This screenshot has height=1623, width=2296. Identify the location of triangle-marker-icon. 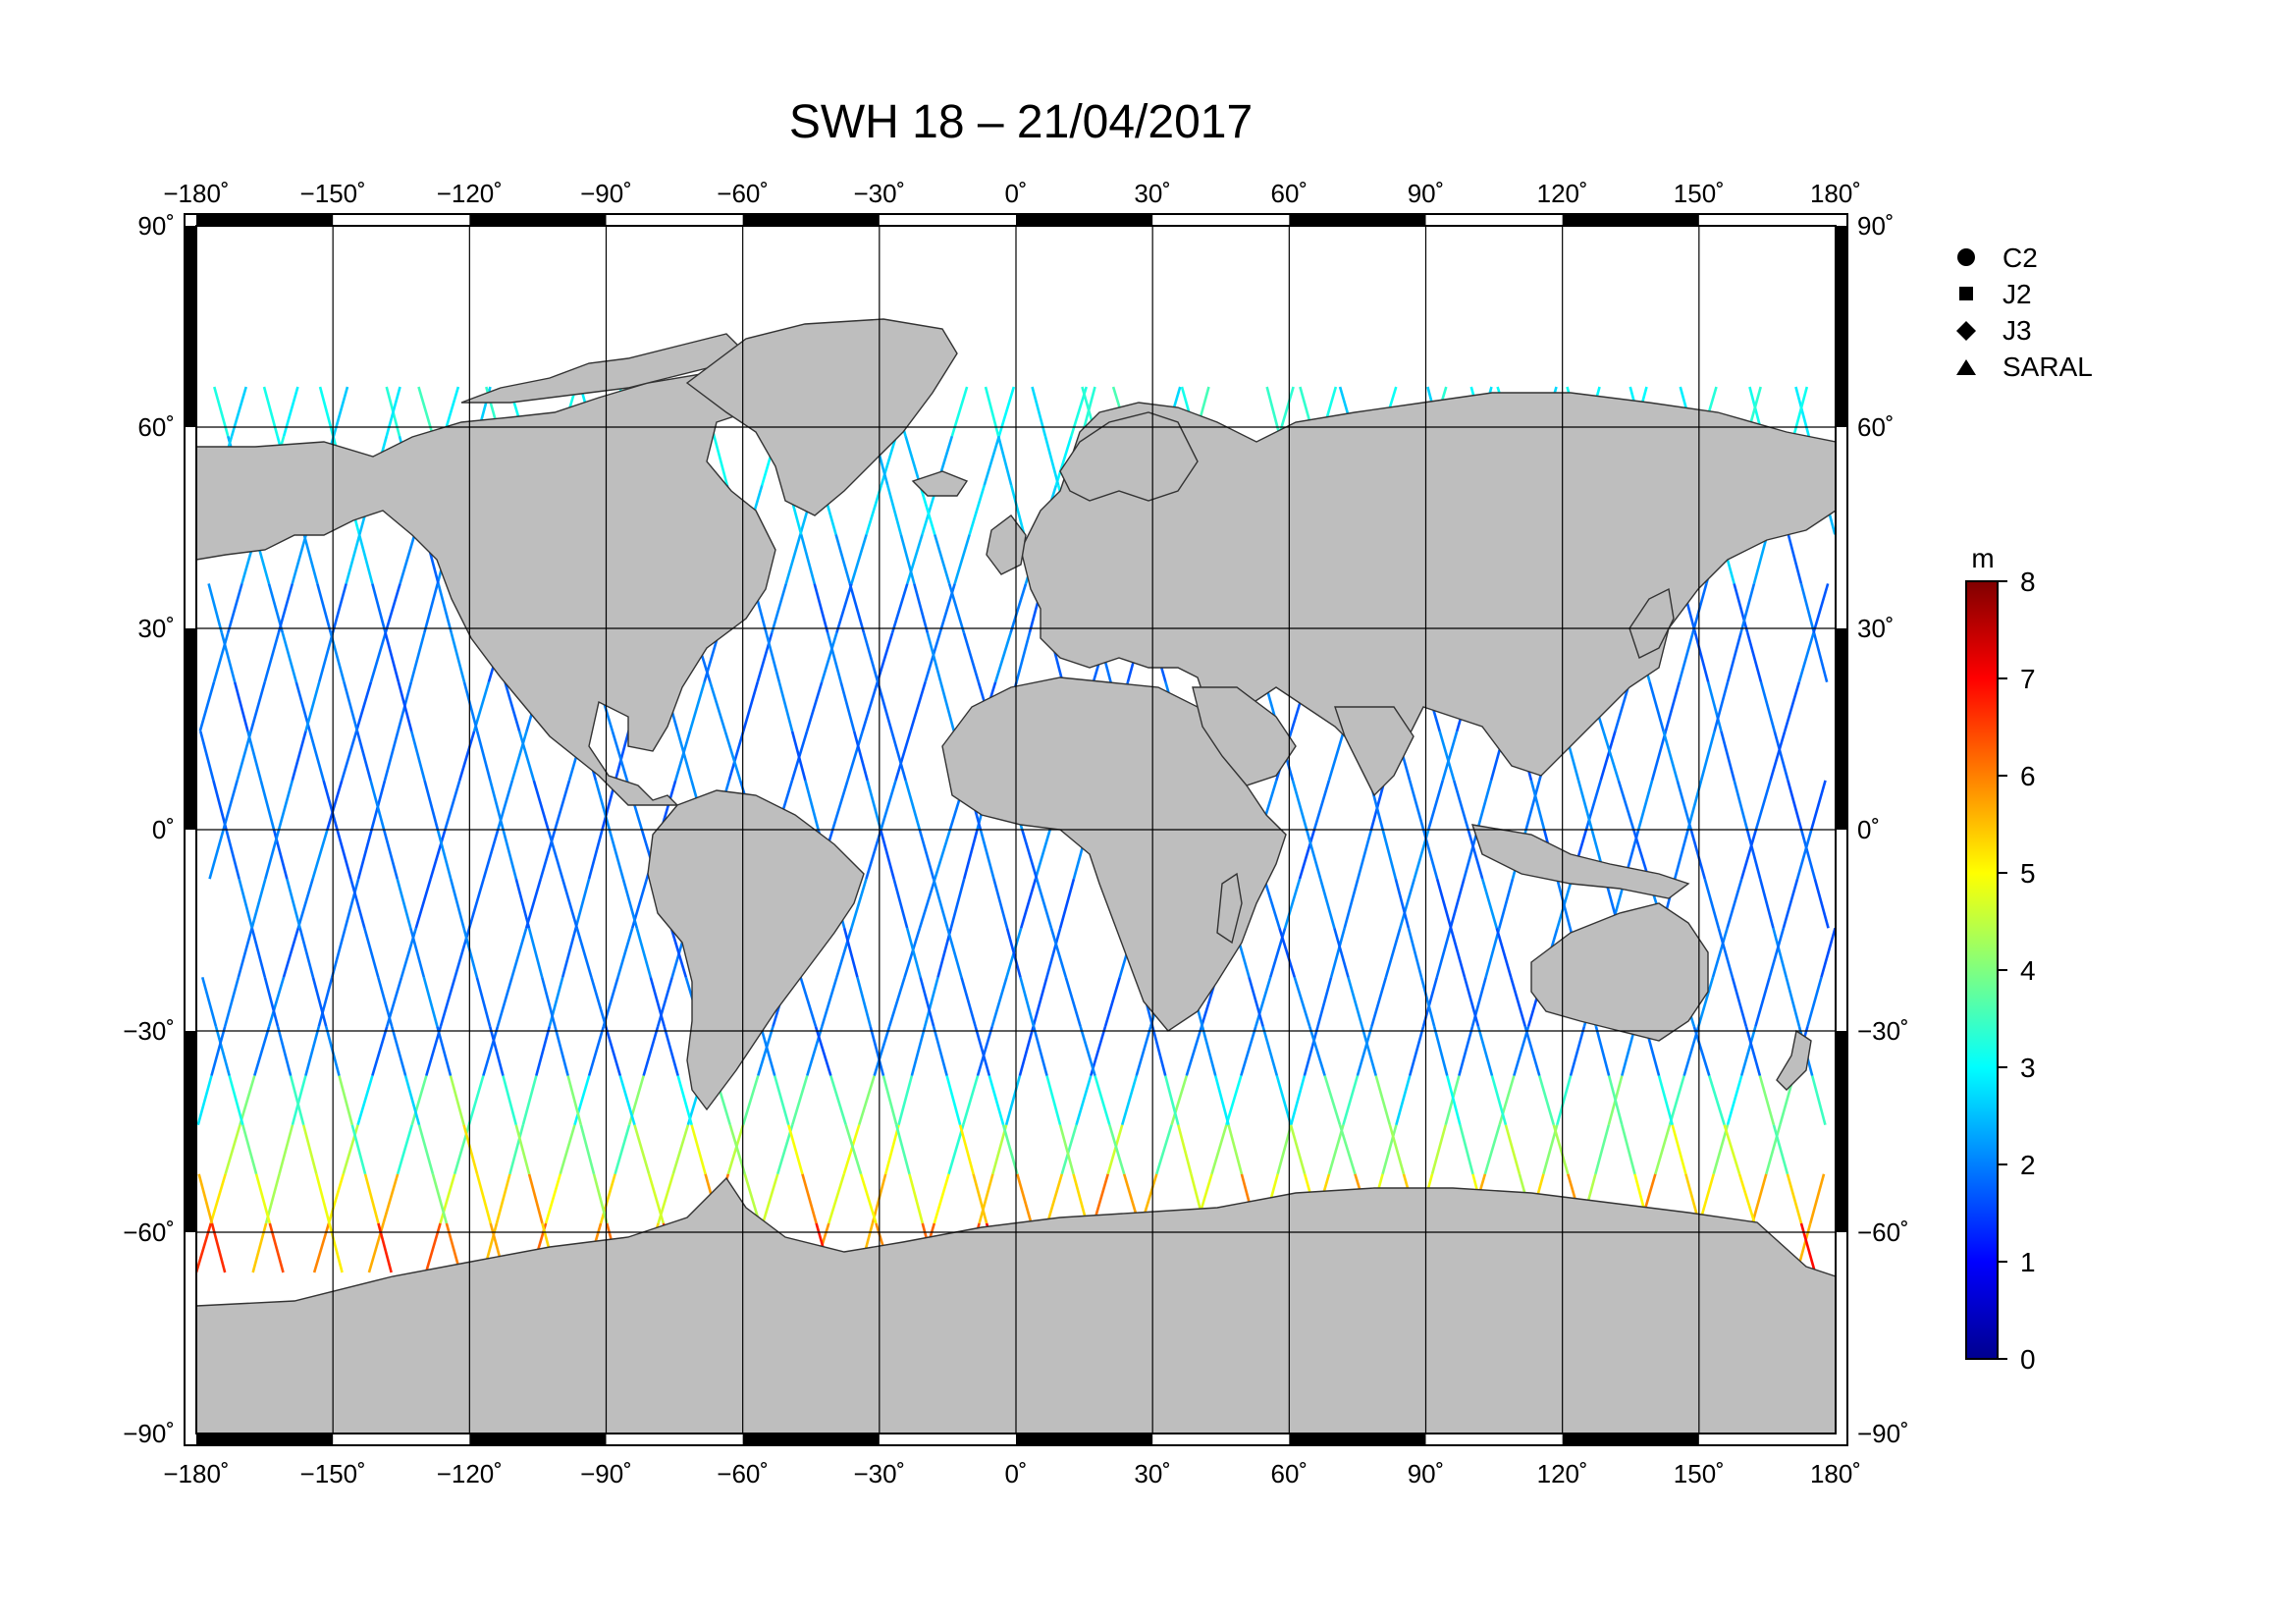
(1966, 367).